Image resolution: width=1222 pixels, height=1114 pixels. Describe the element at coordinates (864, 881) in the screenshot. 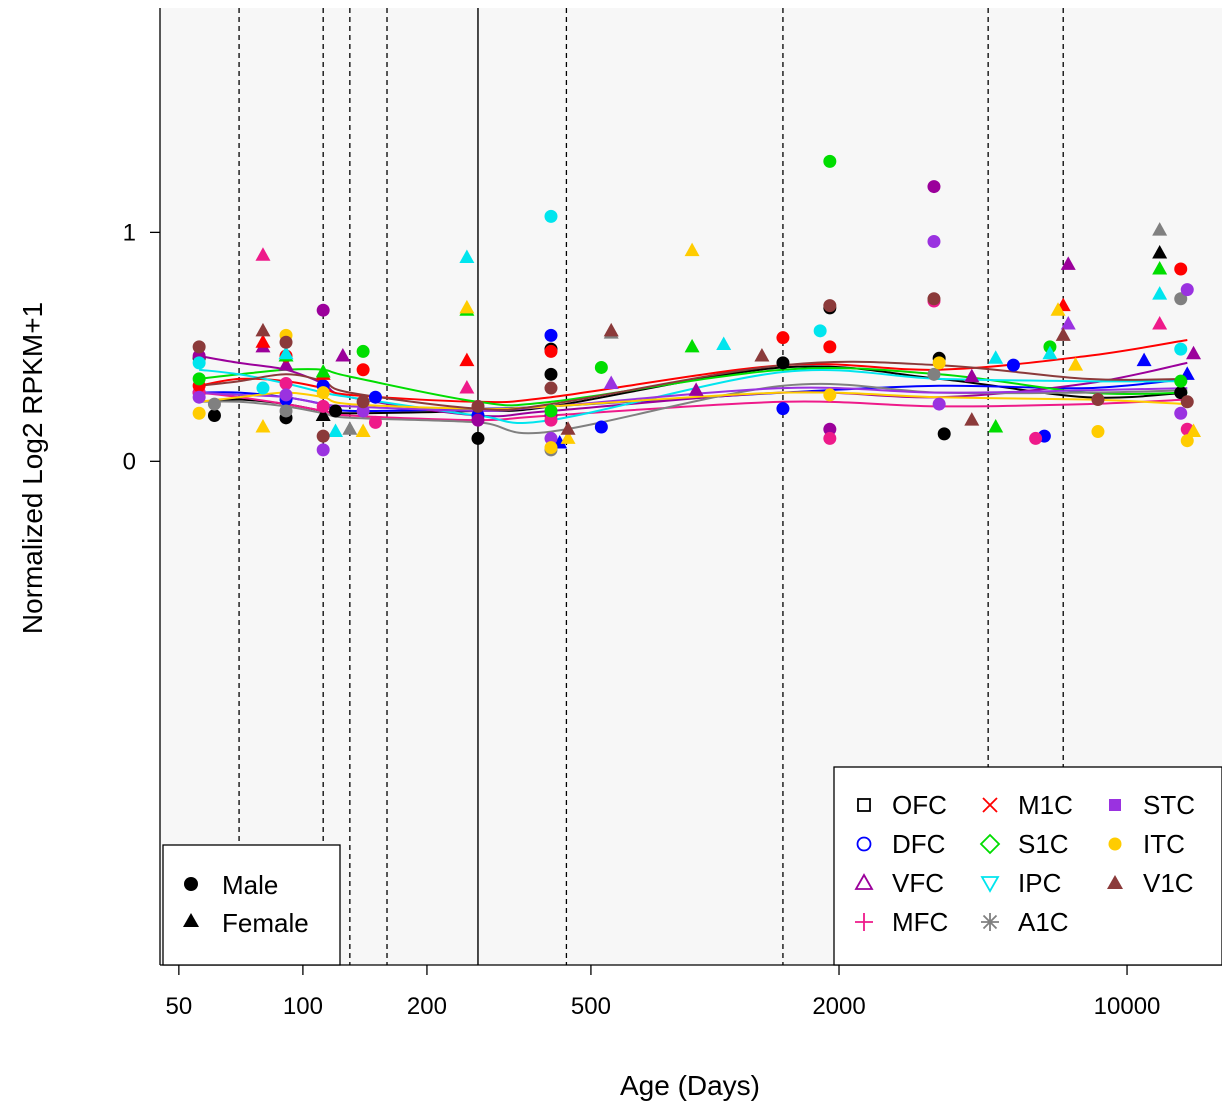

I see `vfc-legend-marker` at that location.